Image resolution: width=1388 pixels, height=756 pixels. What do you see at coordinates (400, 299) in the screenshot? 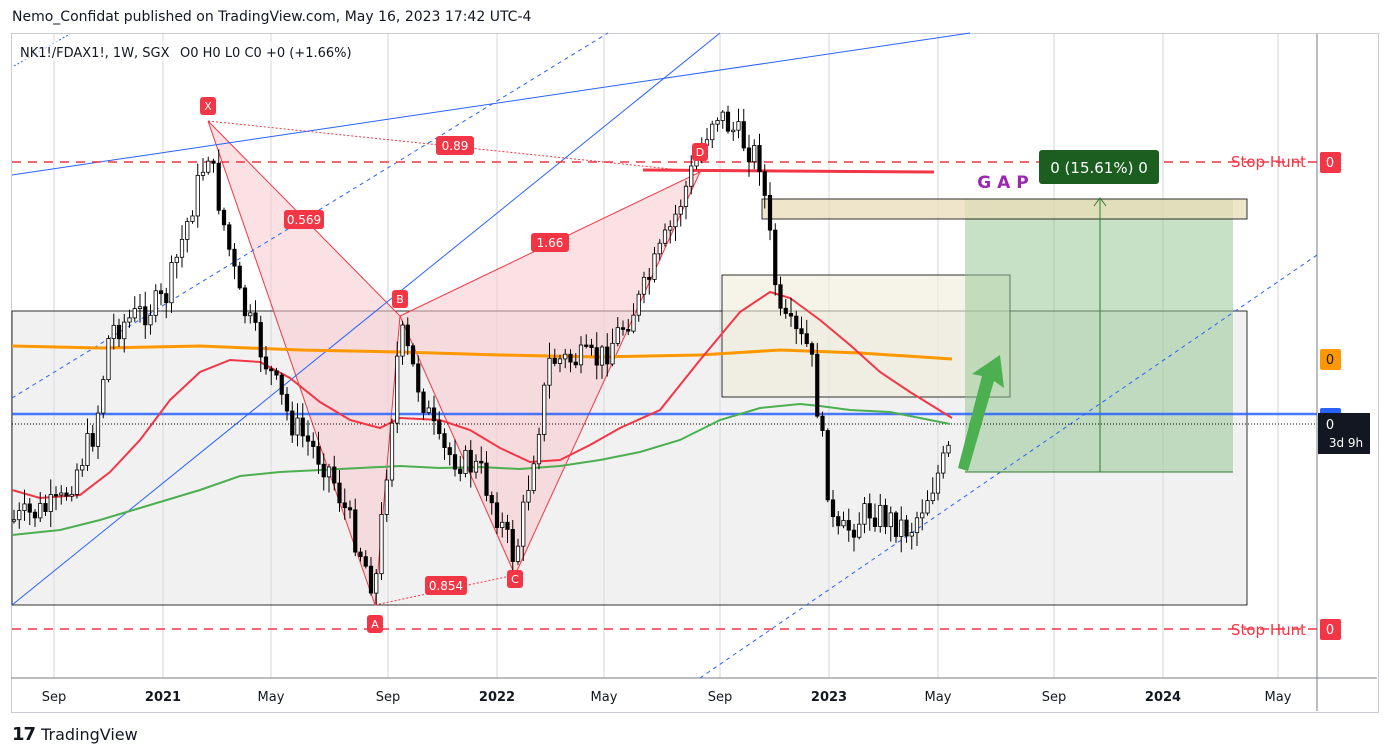
I see `point-b-label: B` at bounding box center [400, 299].